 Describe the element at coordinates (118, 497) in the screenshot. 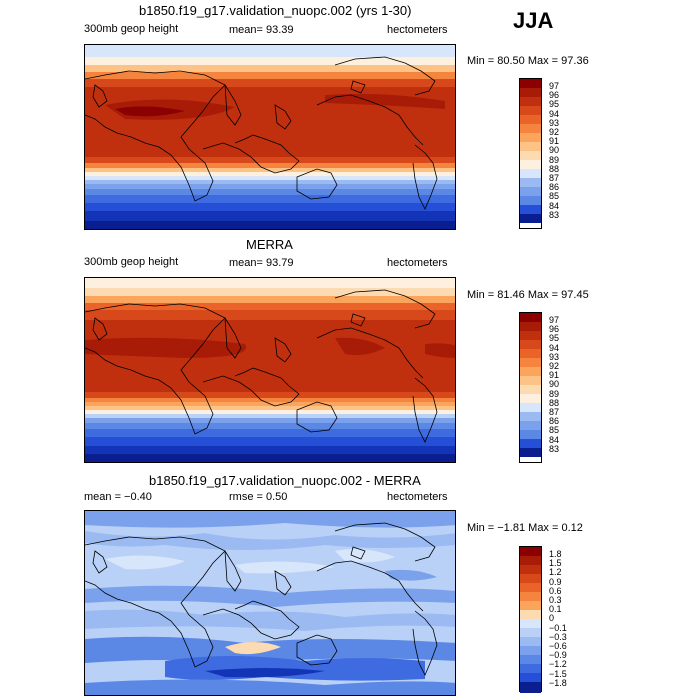

I see `panel3-mean: mean = −0.40` at that location.